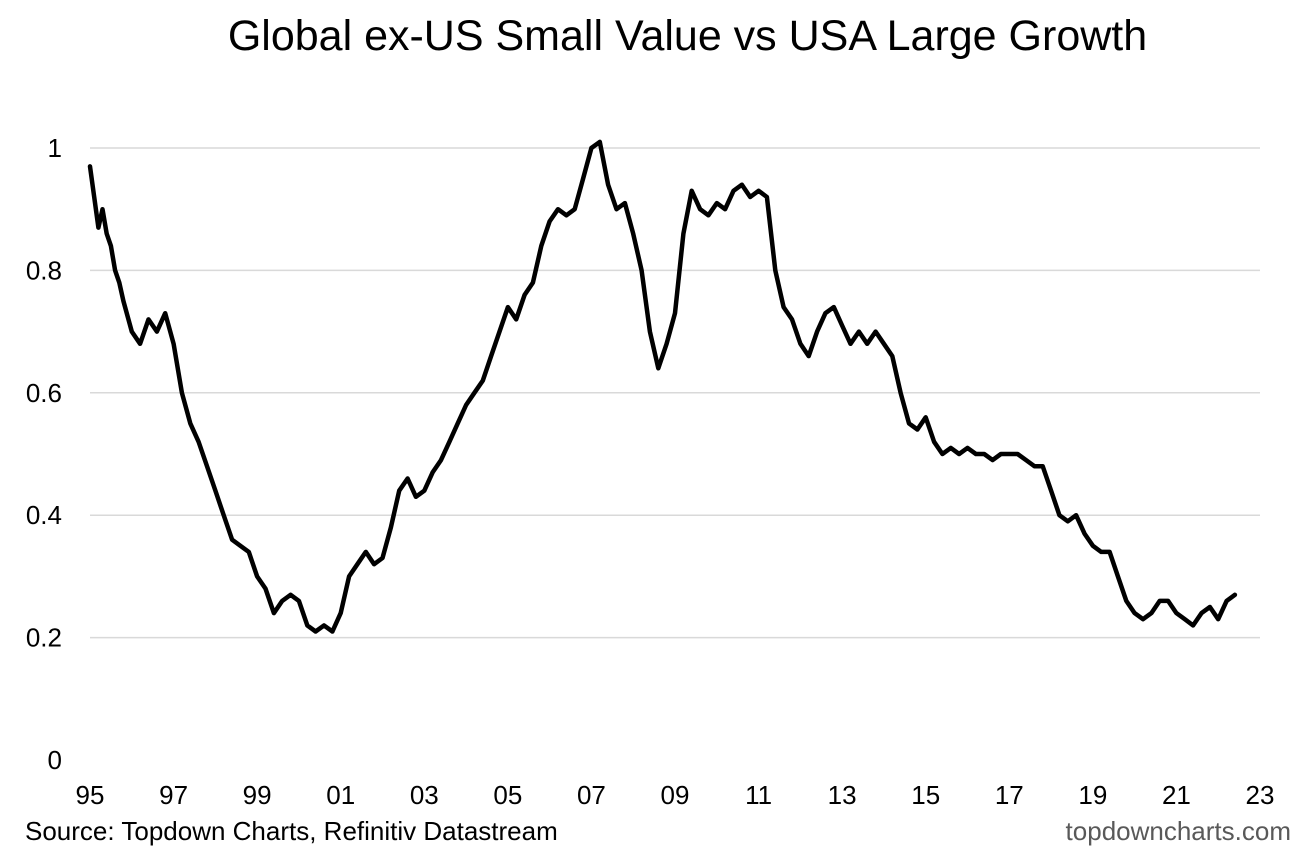 Image resolution: width=1315 pixels, height=860 pixels. Describe the element at coordinates (925, 795) in the screenshot. I see `x-tick-label: 15` at that location.